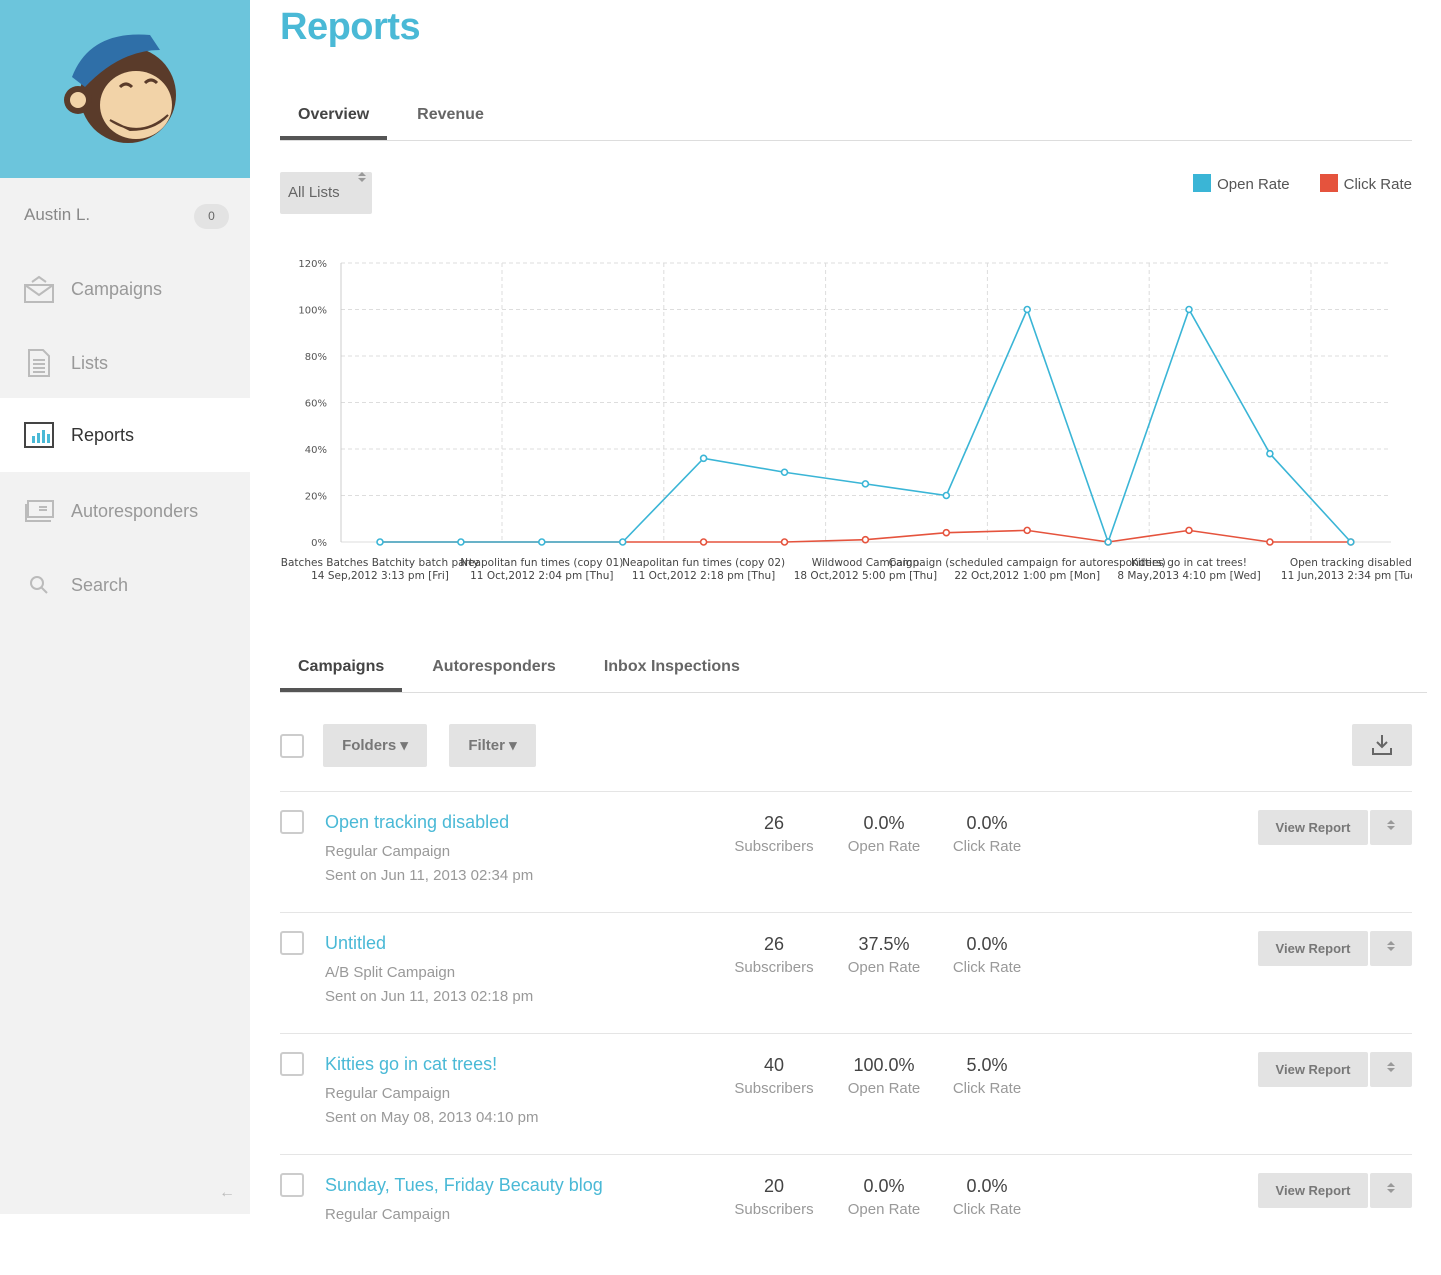  Describe the element at coordinates (884, 834) in the screenshot. I see `open-rate-stat: 0.0% Open Rate` at that location.